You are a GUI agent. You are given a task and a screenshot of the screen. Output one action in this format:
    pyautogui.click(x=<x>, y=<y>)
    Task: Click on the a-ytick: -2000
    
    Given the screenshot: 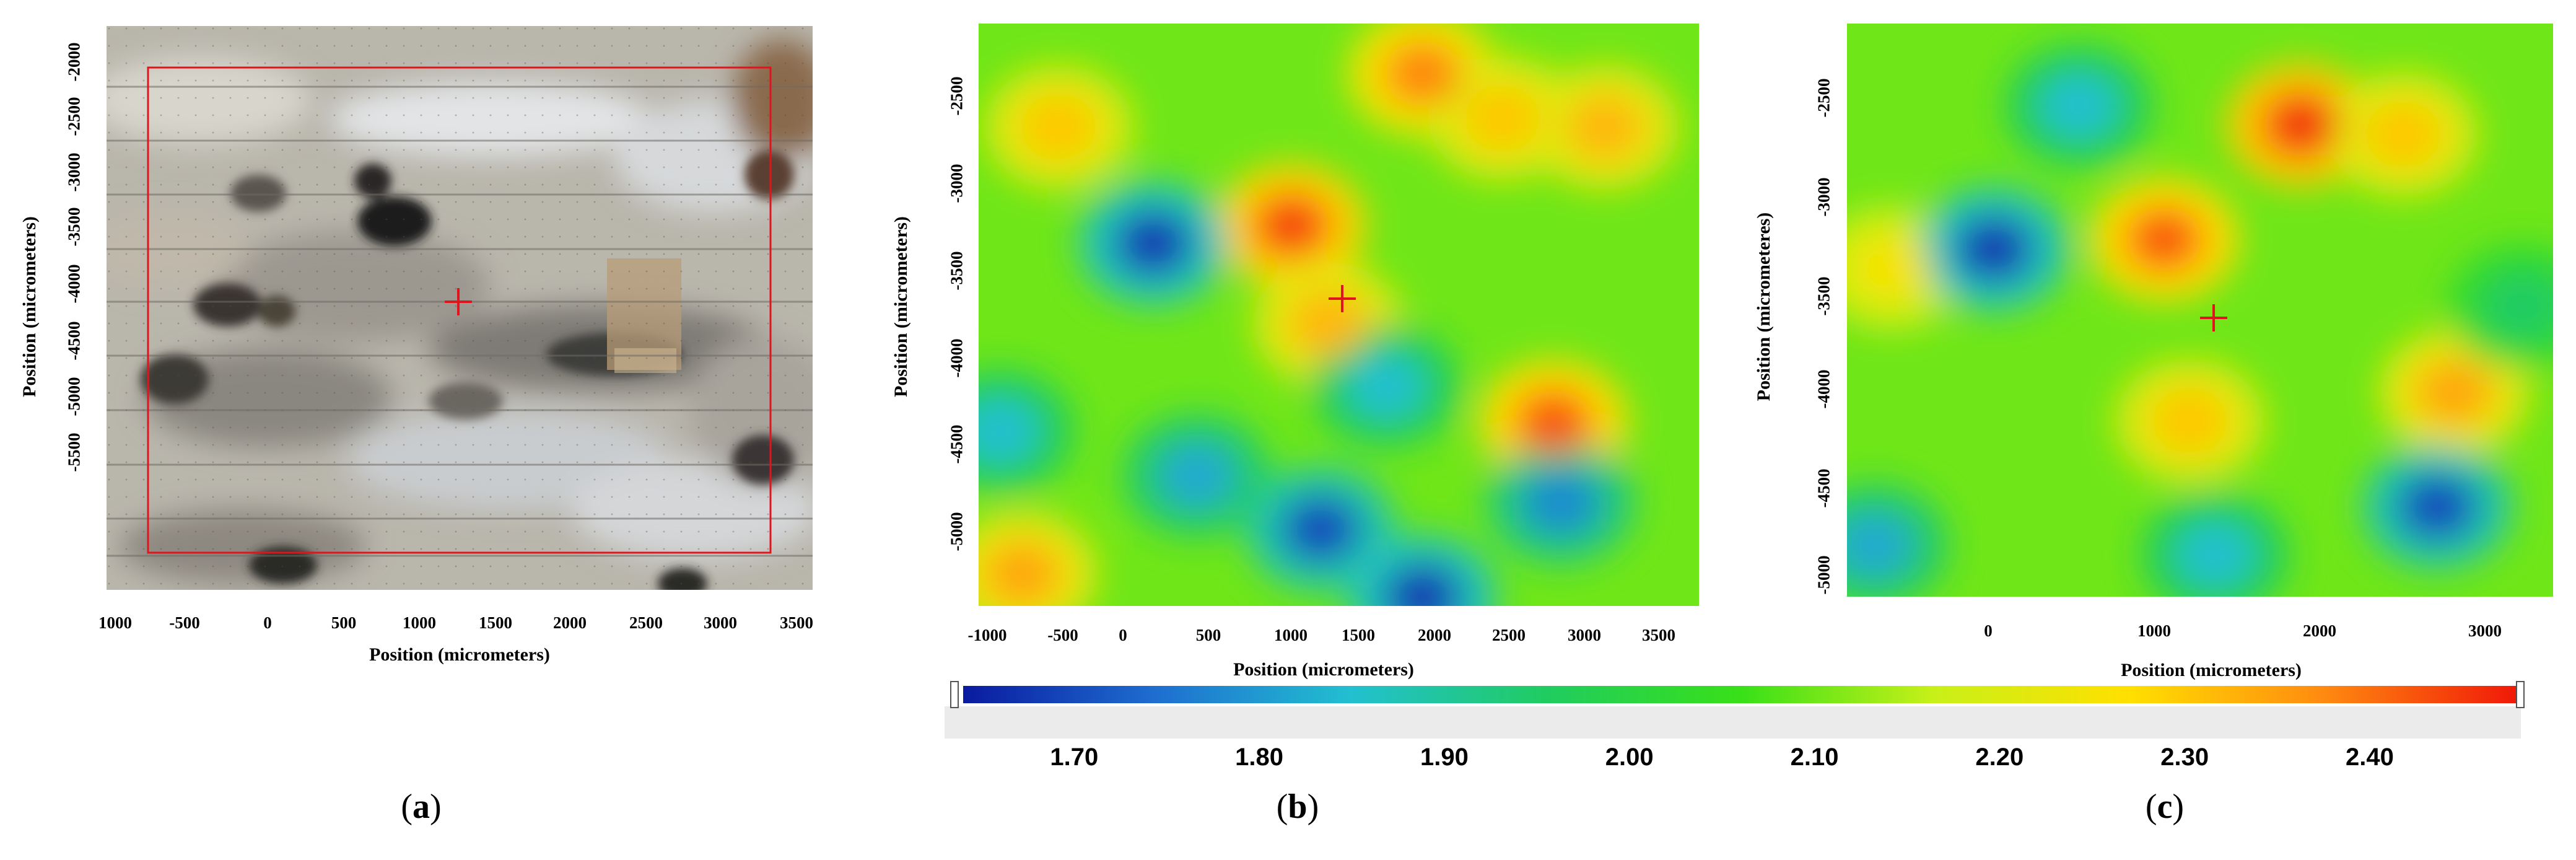 What is the action you would take?
    pyautogui.click(x=74, y=62)
    